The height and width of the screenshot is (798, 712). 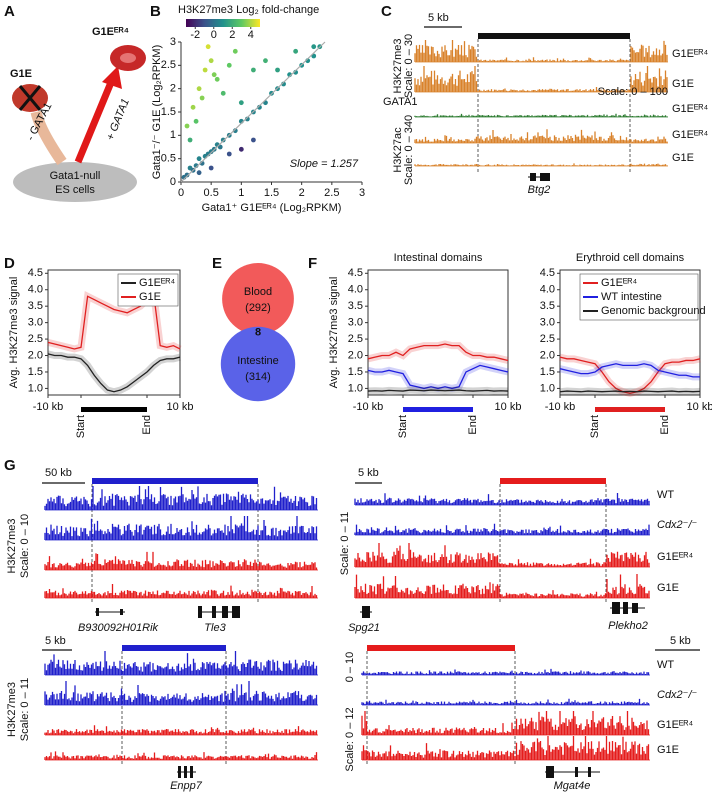 What do you see at coordinates (10, 465) in the screenshot?
I see `panel-label: G` at bounding box center [10, 465].